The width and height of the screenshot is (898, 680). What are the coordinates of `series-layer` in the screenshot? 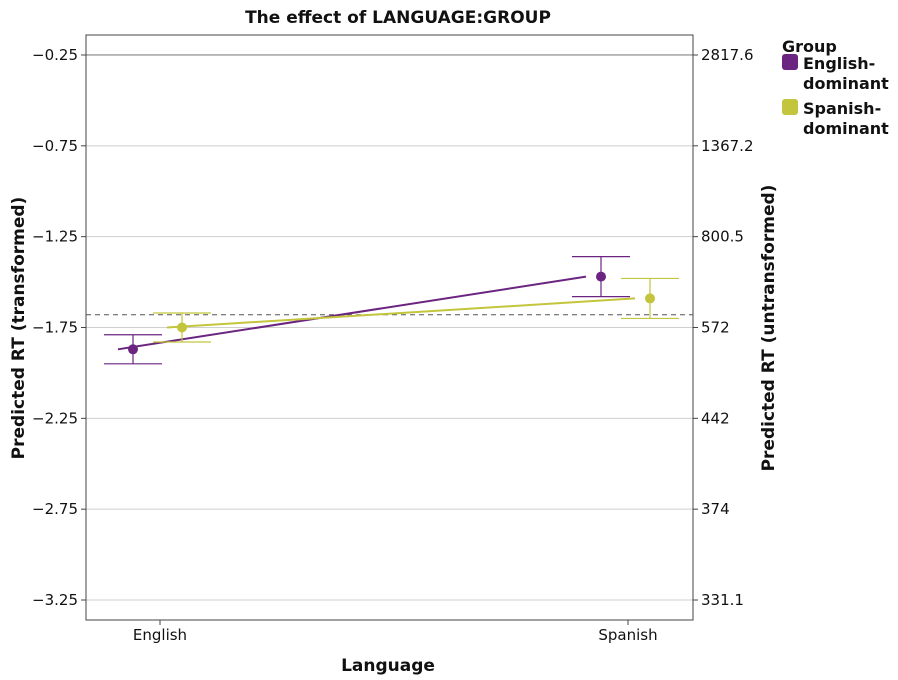 It's located at (391, 310).